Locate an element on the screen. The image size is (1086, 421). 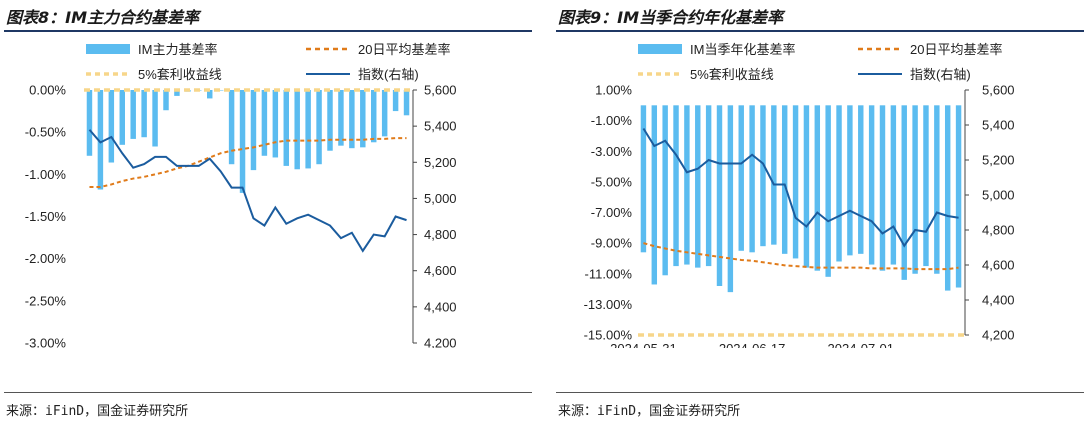
y-tick-left: -7.00% is located at coordinates (612, 212).